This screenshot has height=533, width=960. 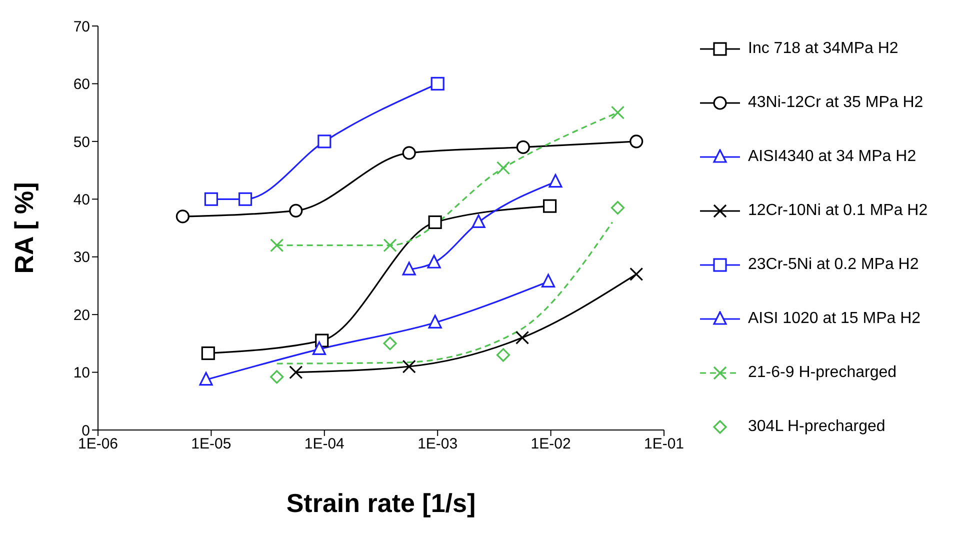 I want to click on legend-label: 43Ni-12Cr at 35 MPa H2, so click(x=836, y=103).